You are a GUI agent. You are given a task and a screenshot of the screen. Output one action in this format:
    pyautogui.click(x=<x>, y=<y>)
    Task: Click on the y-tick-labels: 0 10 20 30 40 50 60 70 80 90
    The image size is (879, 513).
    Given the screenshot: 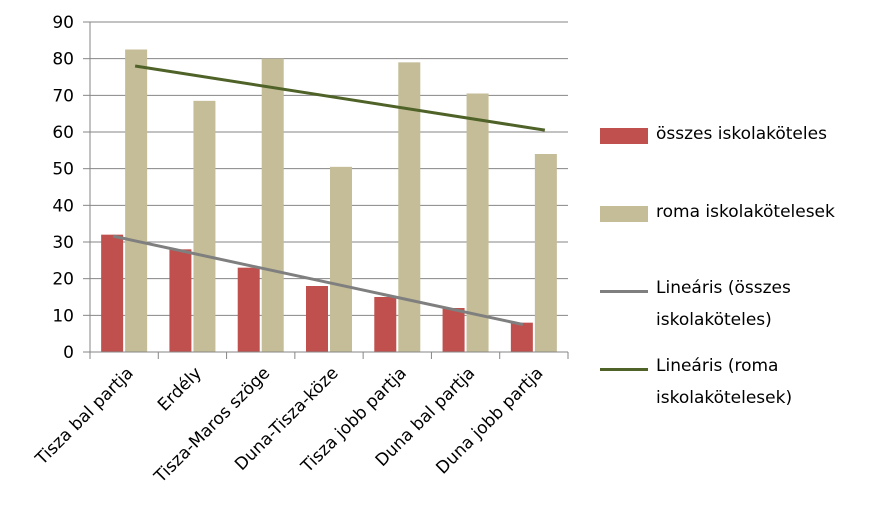 What is the action you would take?
    pyautogui.click(x=63, y=188)
    